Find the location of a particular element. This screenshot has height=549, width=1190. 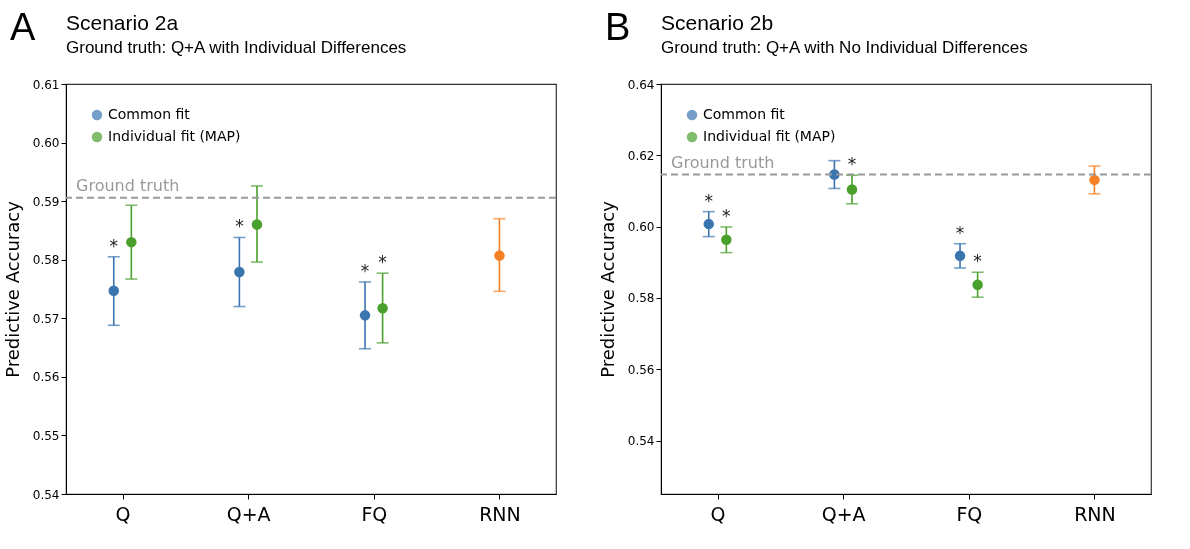

y-tick-label: 0.61 is located at coordinates (46, 84).